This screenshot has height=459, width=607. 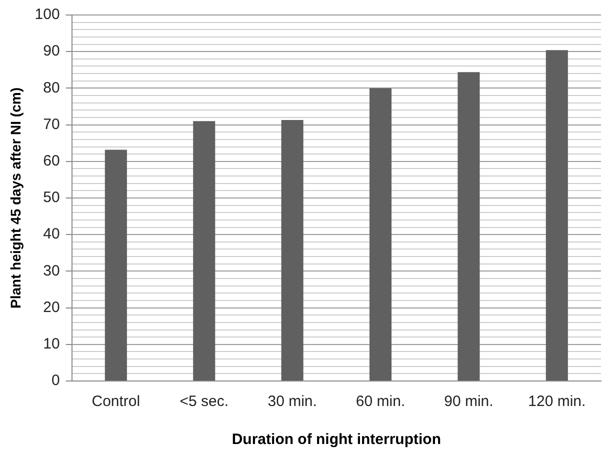 I want to click on x-tick-label: <5 sec., so click(x=204, y=401).